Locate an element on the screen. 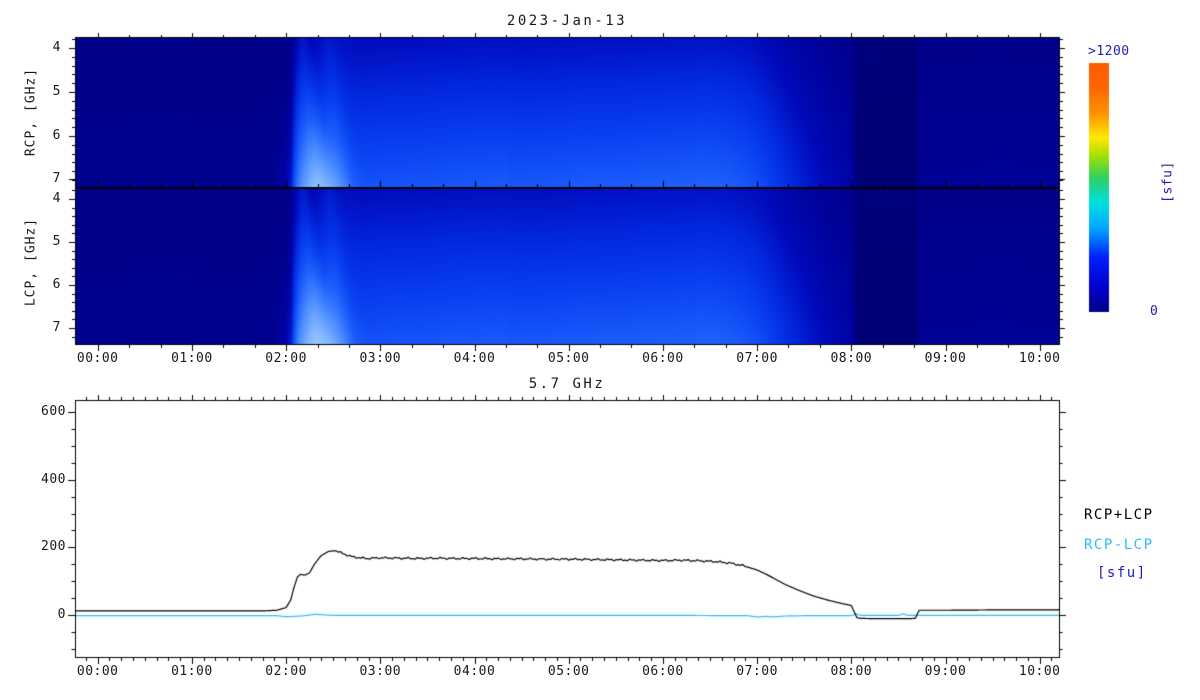 The width and height of the screenshot is (1200, 700). legend-unit-label: [sfu] is located at coordinates (1122, 573).